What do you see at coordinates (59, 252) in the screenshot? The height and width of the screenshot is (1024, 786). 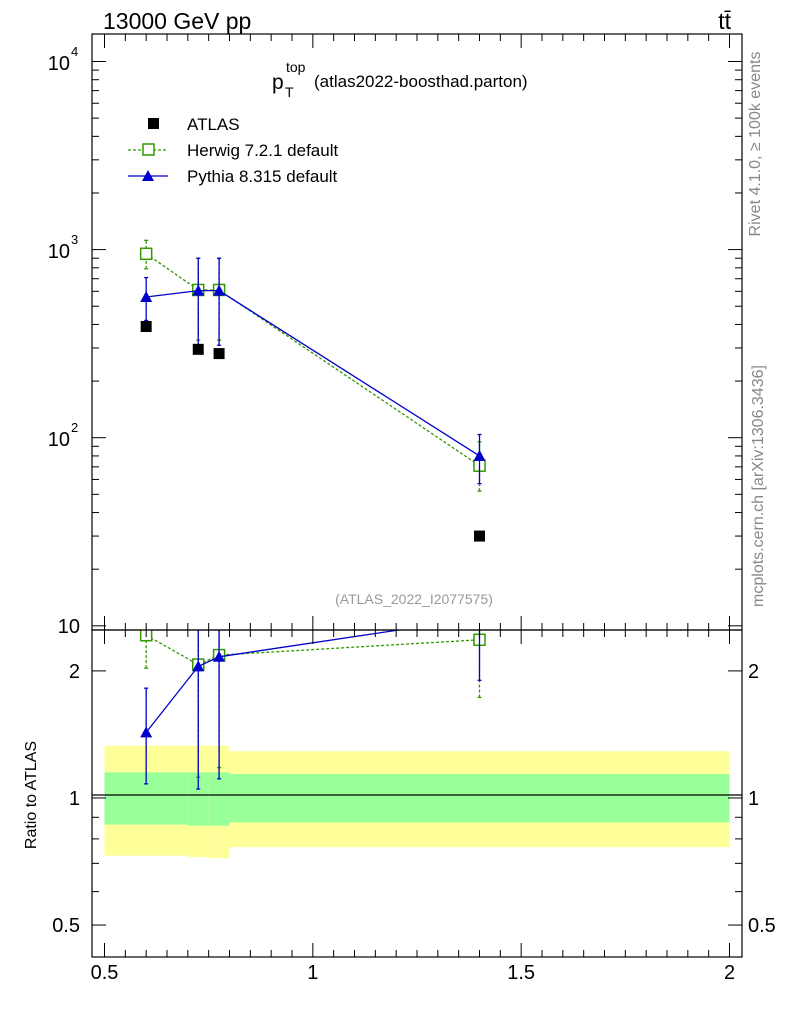 I see `ytick-label-1000: 10` at bounding box center [59, 252].